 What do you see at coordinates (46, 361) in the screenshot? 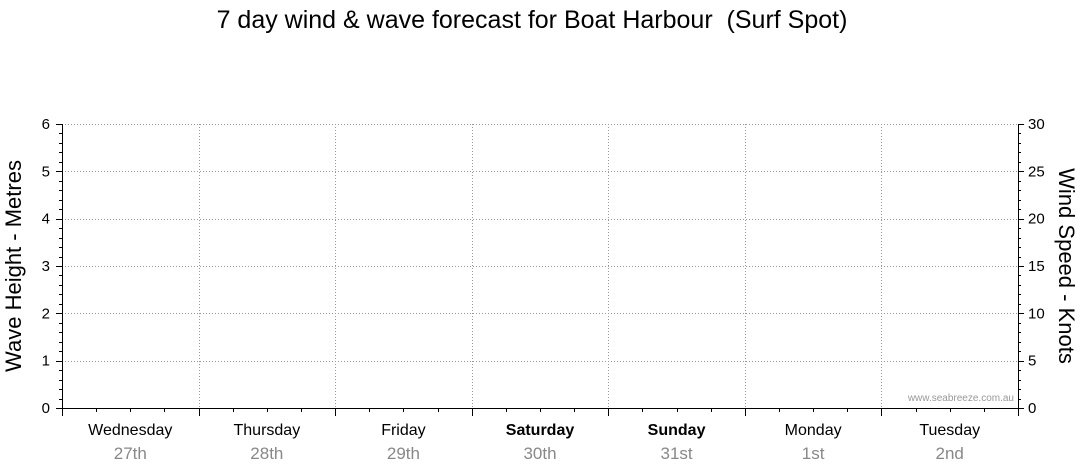
I see `left-tick-label: 1` at bounding box center [46, 361].